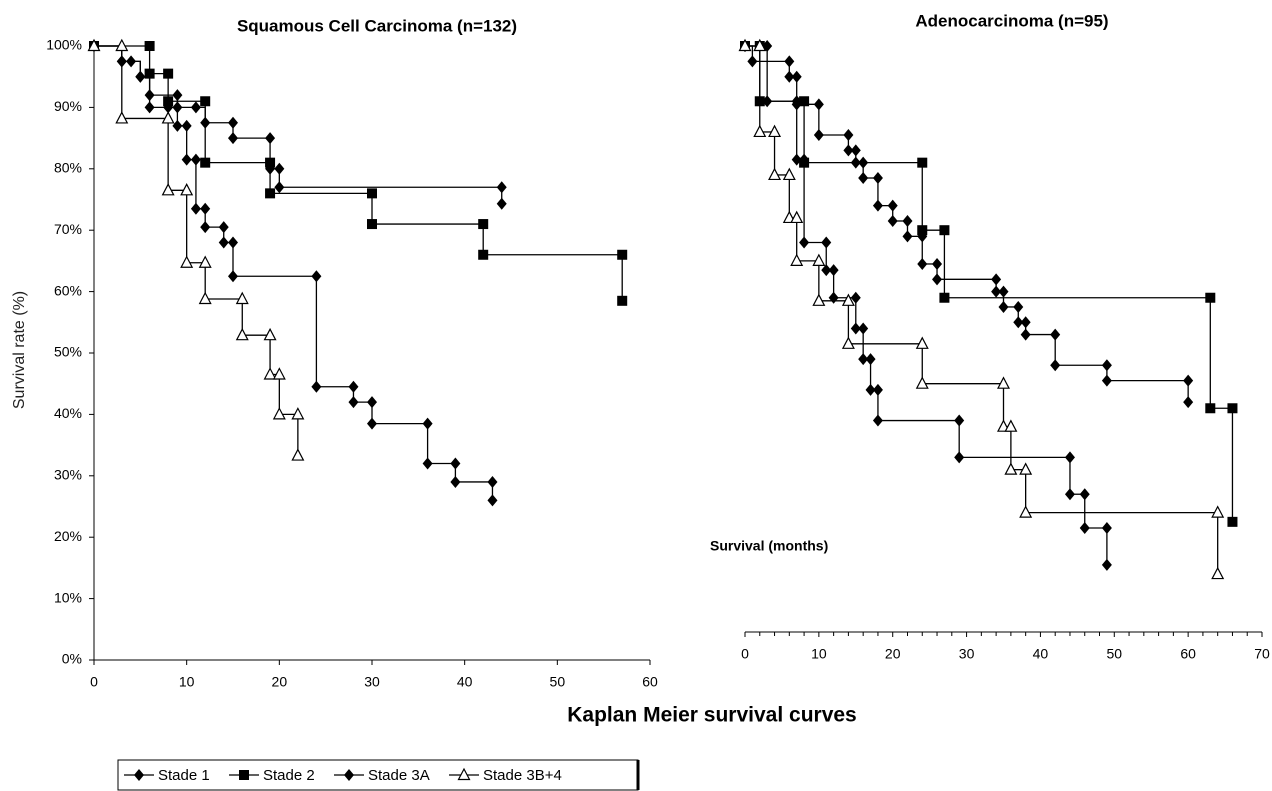  Describe the element at coordinates (769, 546) in the screenshot. I see `x-axis-label: Survival (months)` at that location.